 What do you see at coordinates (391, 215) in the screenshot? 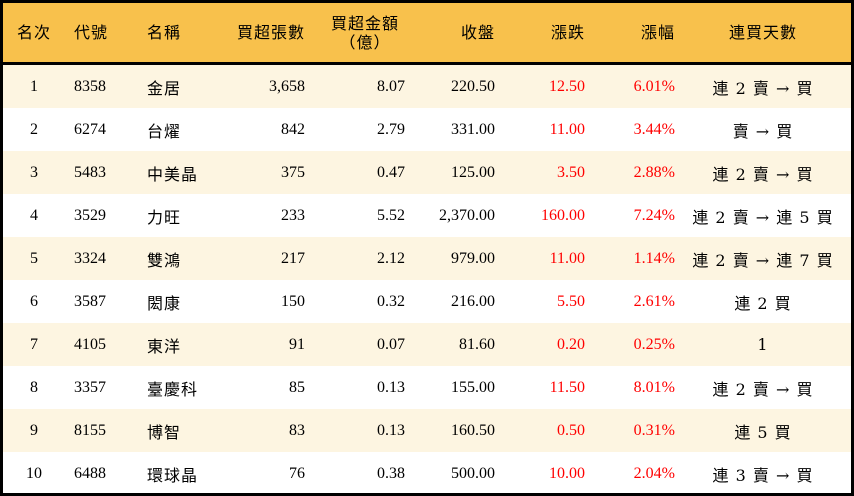
I see `cell-amount: 5.52` at bounding box center [391, 215].